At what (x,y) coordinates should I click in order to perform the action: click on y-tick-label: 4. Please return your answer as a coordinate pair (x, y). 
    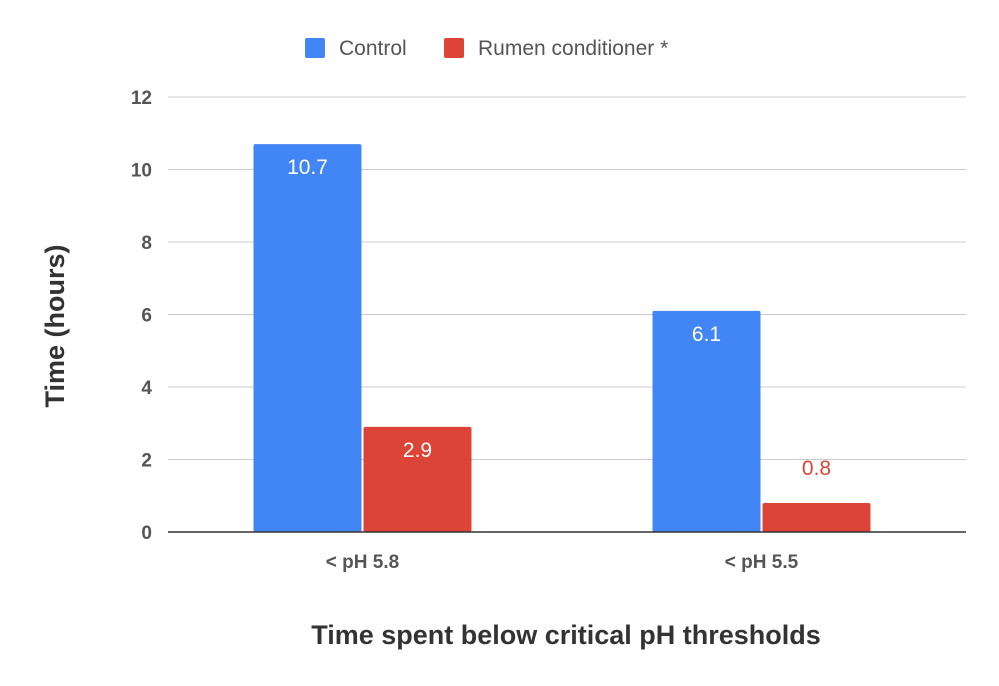
    Looking at the image, I should click on (146, 388).